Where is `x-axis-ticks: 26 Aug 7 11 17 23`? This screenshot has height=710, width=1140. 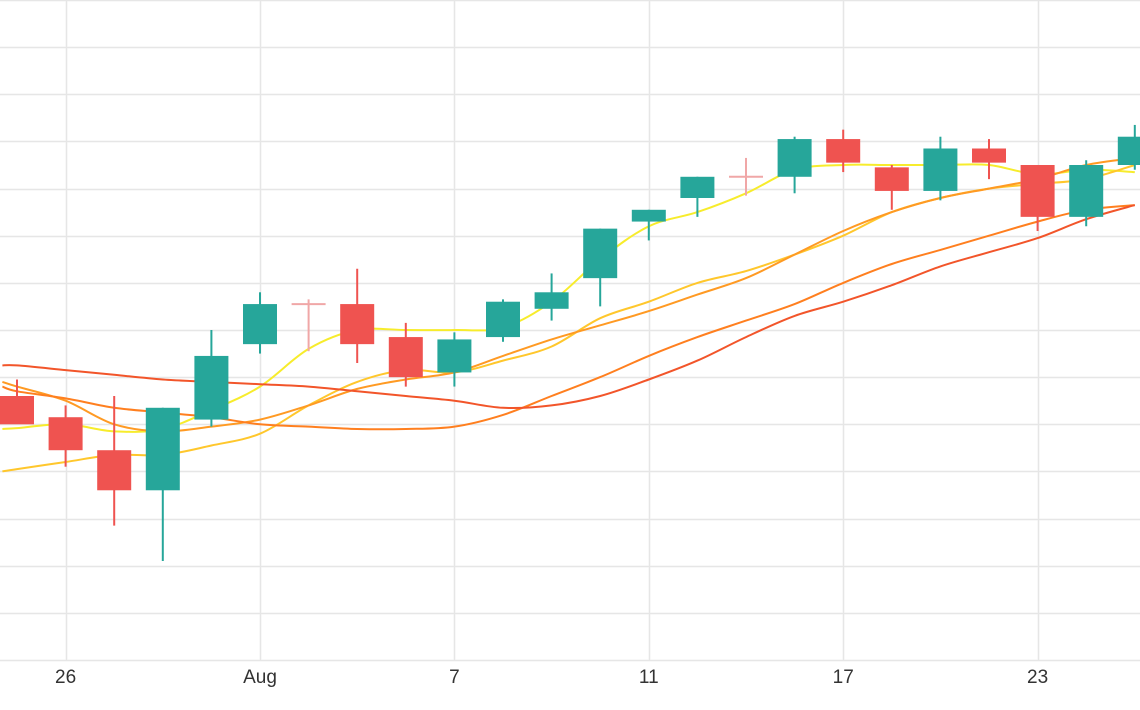 x-axis-ticks: 26 Aug 7 11 17 23 is located at coordinates (551, 677).